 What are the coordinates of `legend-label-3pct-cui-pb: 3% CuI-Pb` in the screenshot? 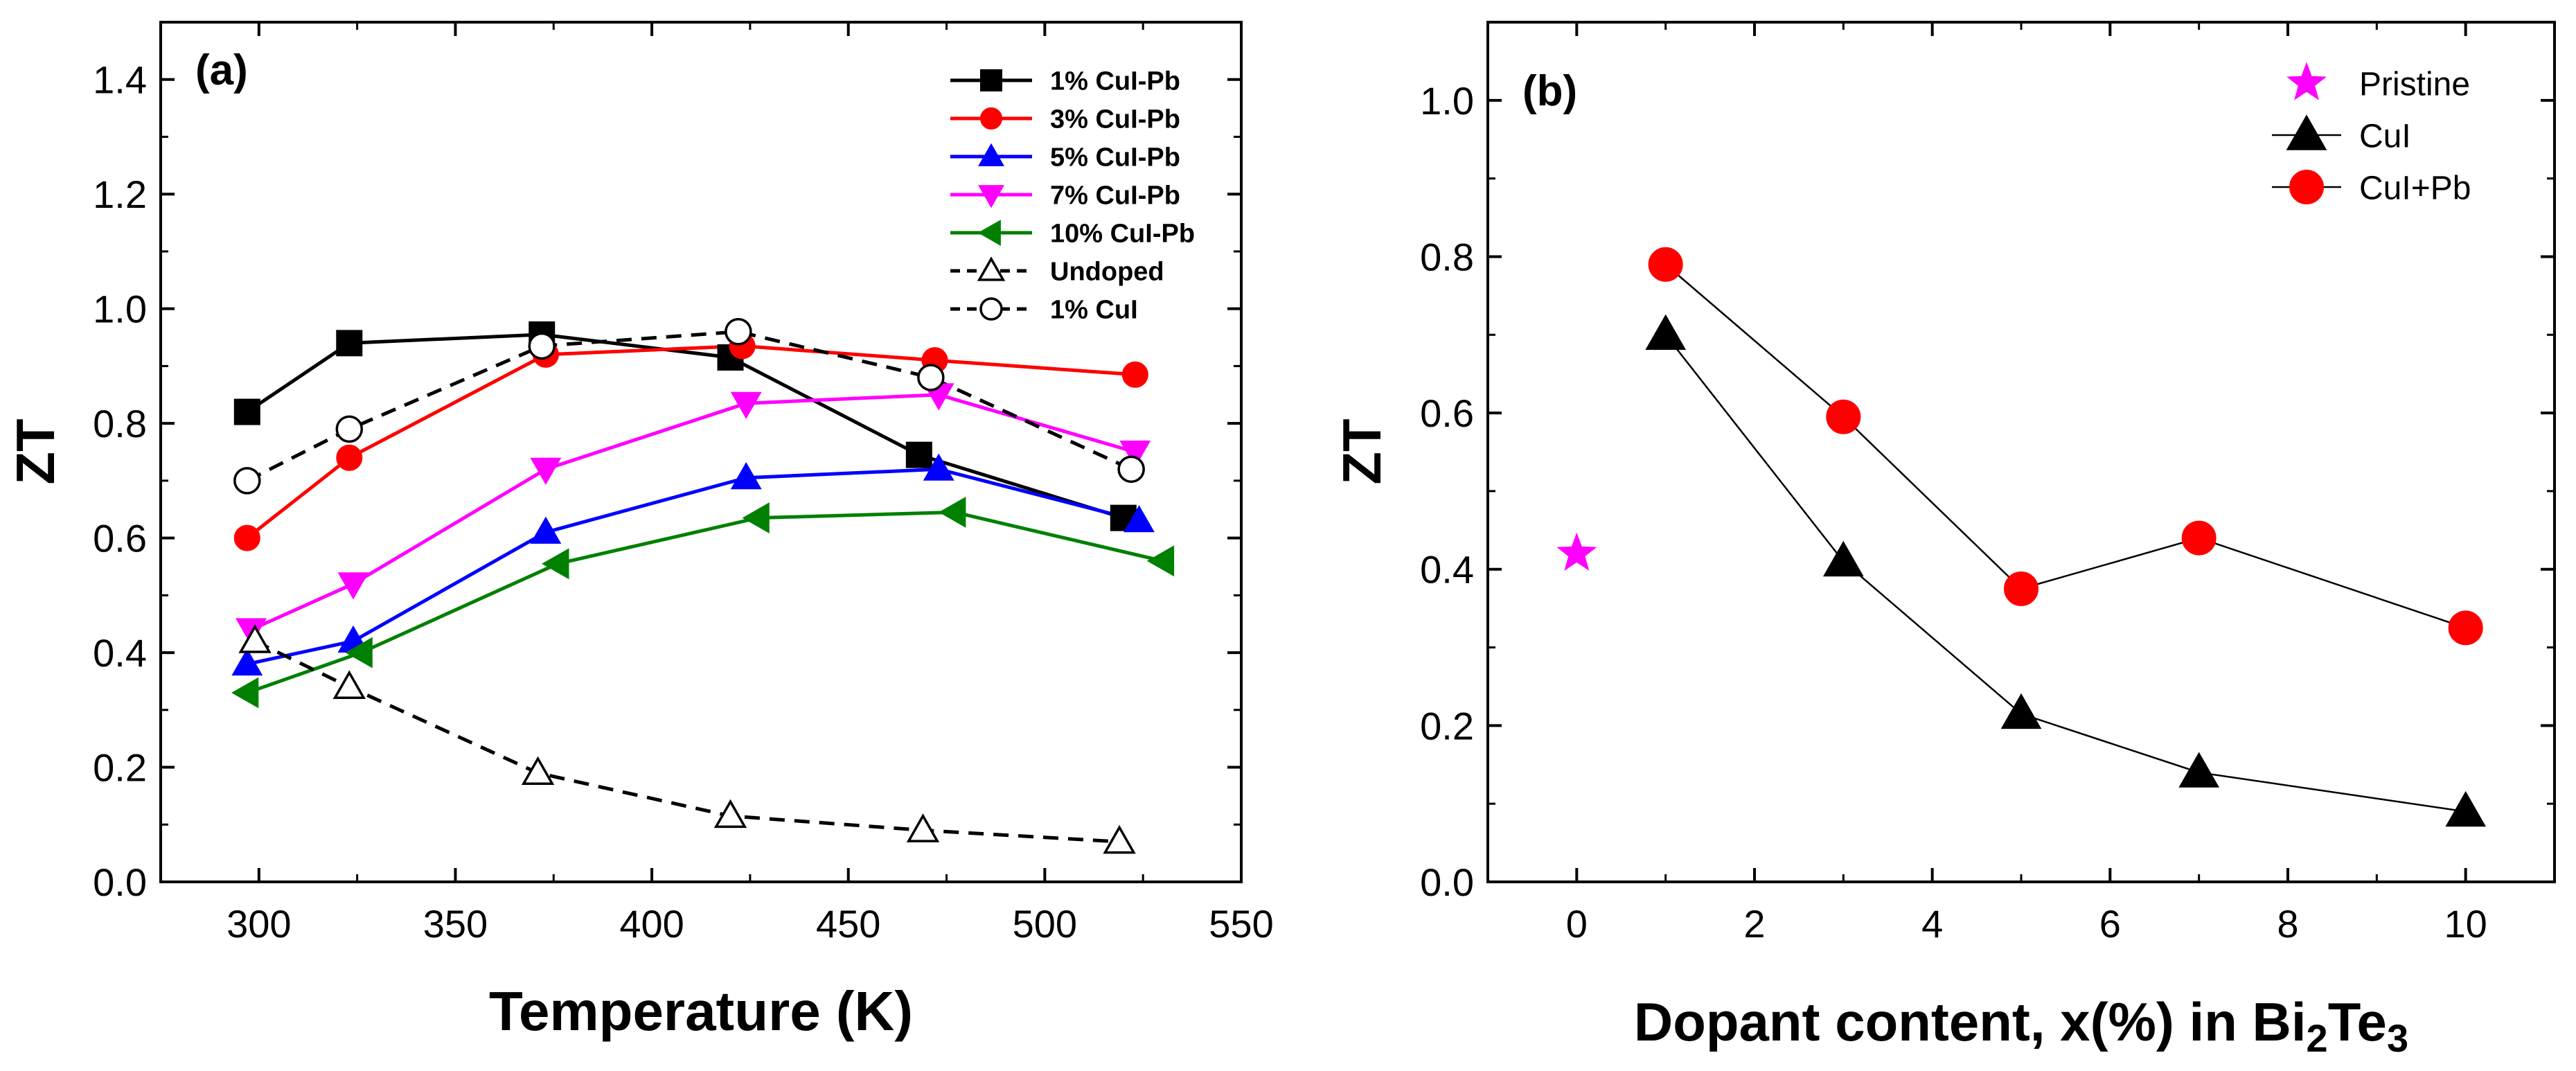 It's located at (1115, 119).